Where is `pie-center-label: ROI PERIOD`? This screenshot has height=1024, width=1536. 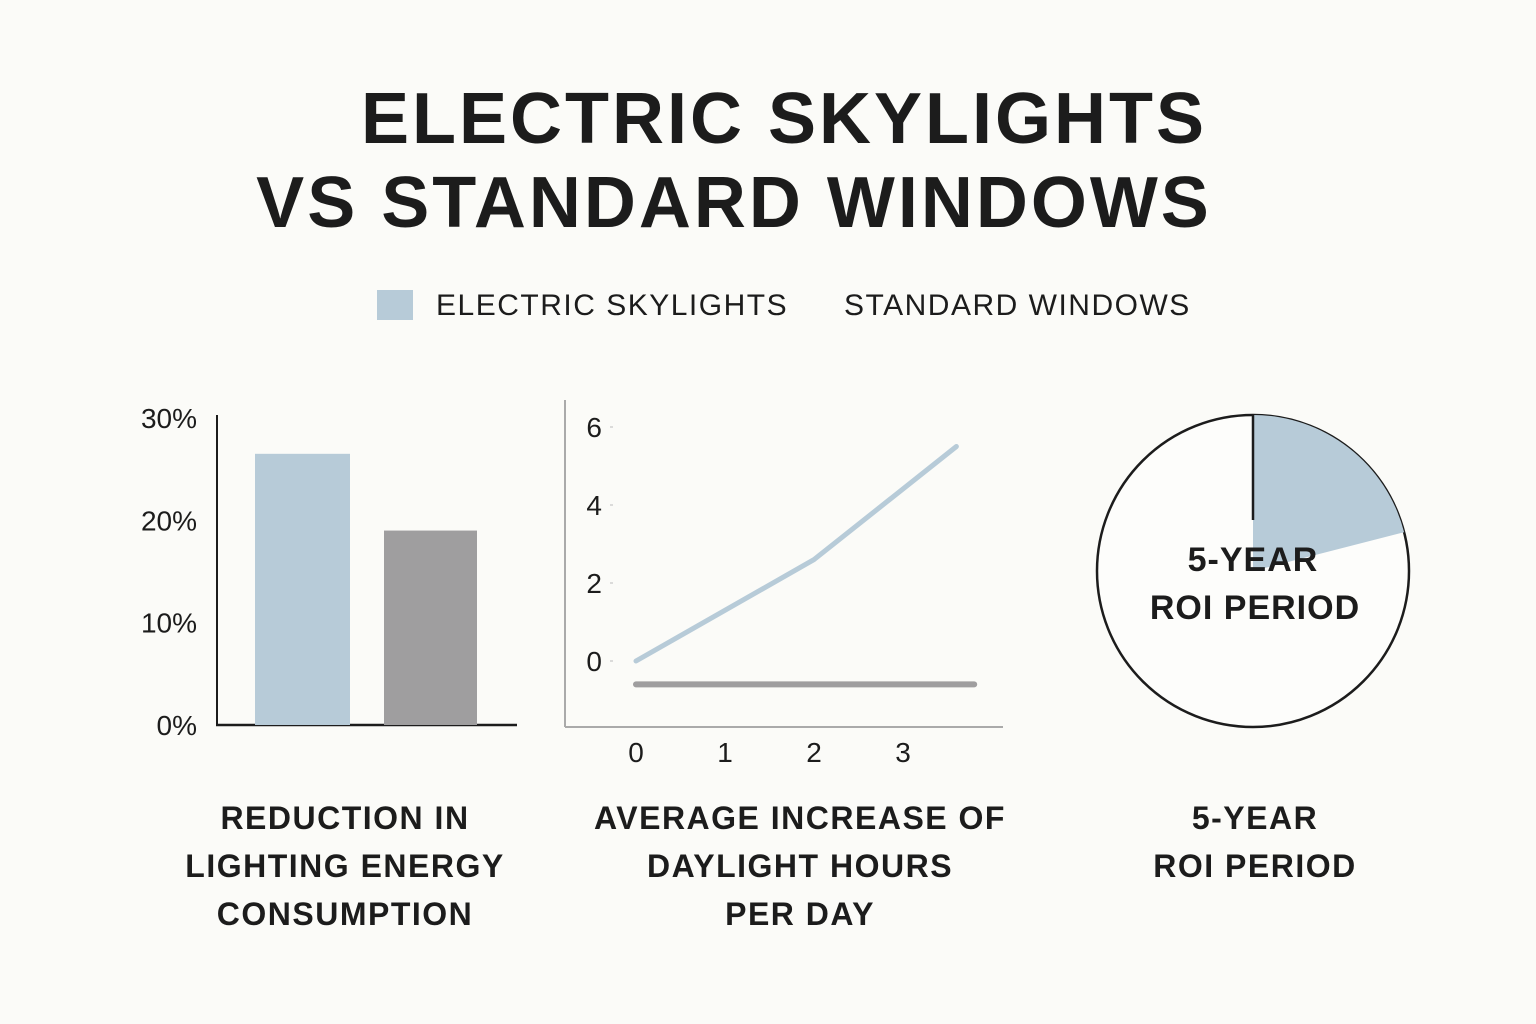 pie-center-label: ROI PERIOD is located at coordinates (1255, 608).